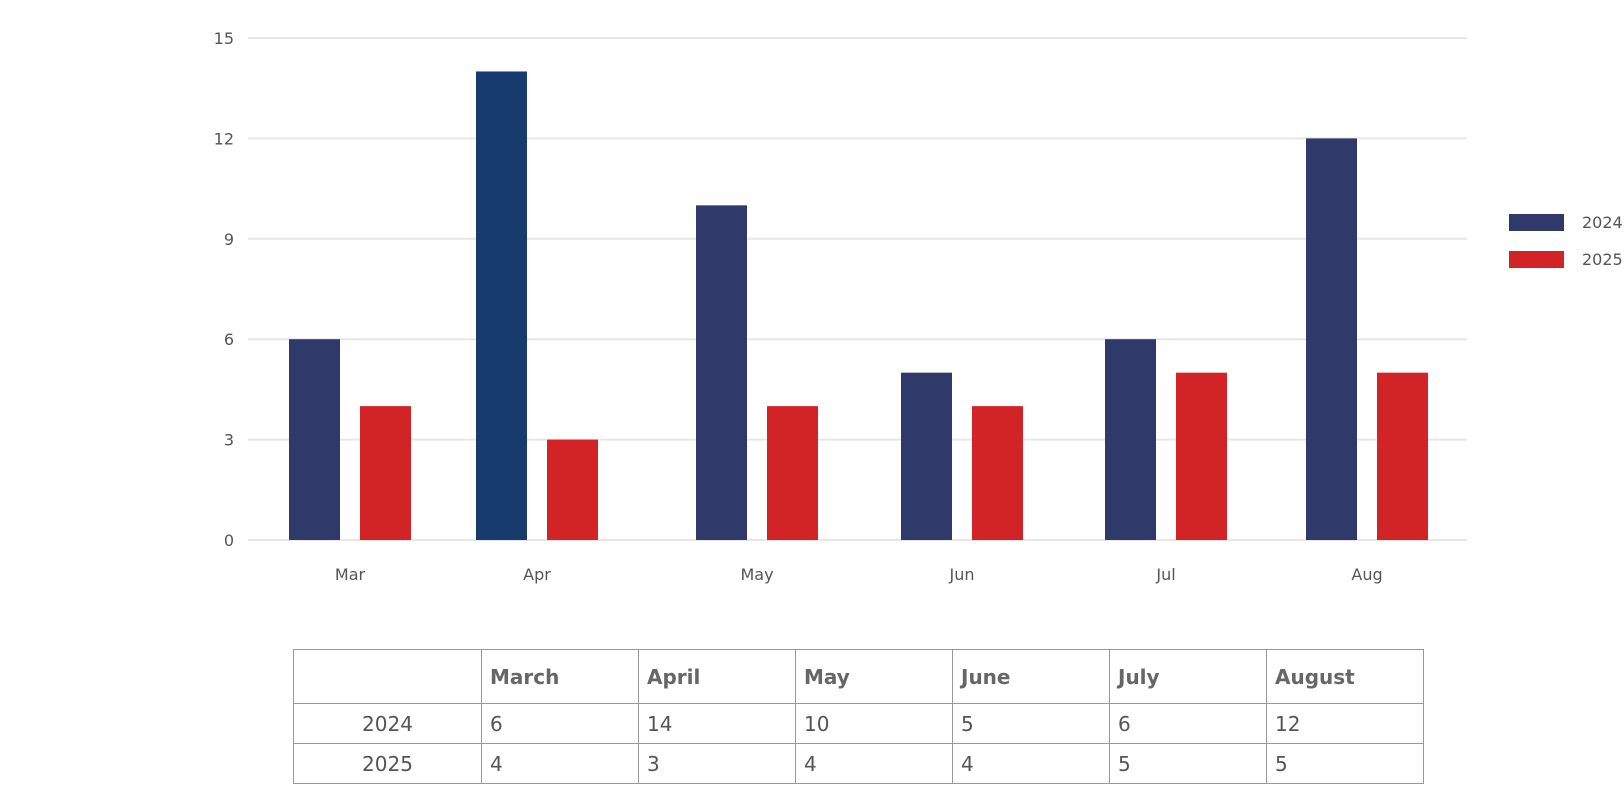 The image size is (1624, 785). What do you see at coordinates (1536, 259) in the screenshot?
I see `legend-swatch-2025` at bounding box center [1536, 259].